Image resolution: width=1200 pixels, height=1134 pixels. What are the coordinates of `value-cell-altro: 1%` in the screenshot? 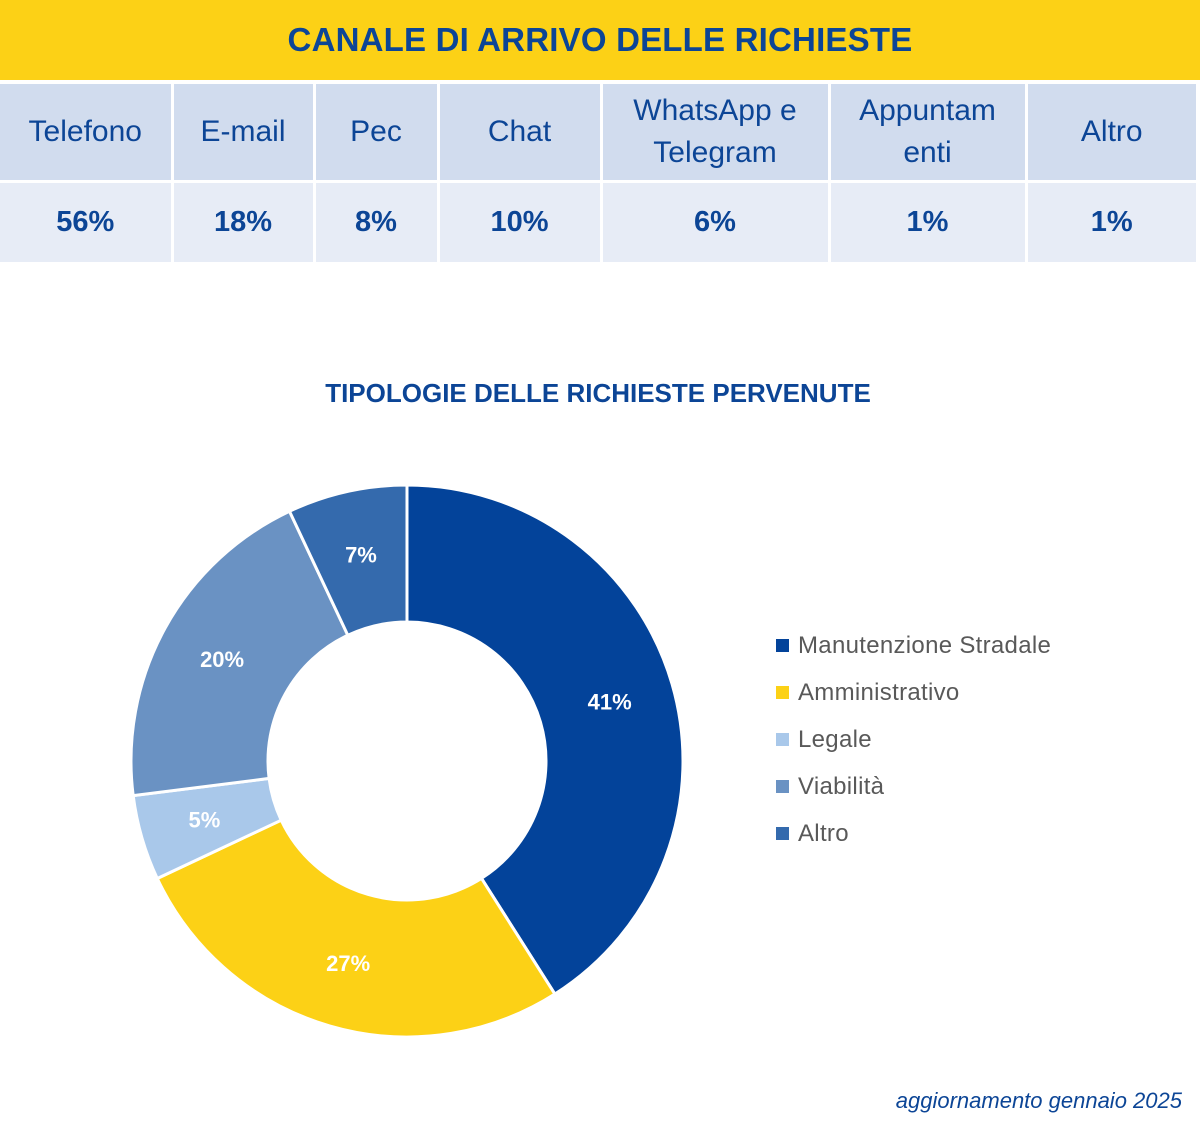 It's located at (1111, 223).